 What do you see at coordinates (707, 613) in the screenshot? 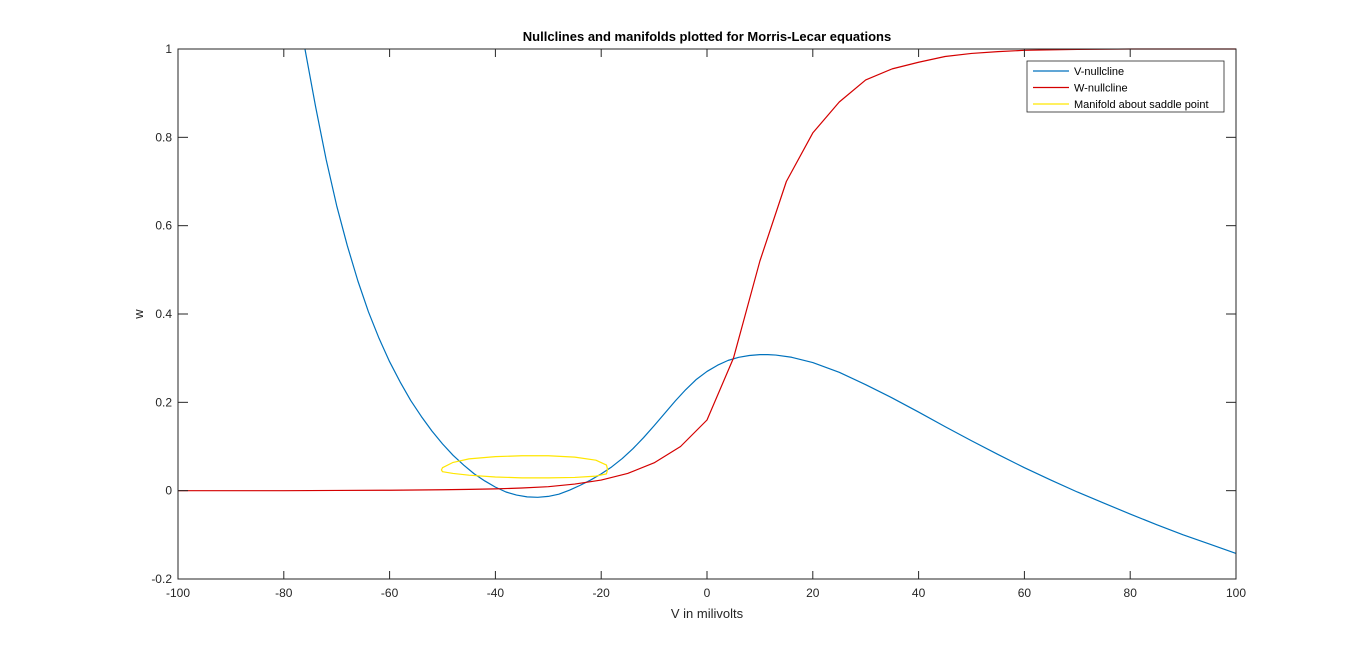
I see `x-axis-label: V in milivolts` at bounding box center [707, 613].